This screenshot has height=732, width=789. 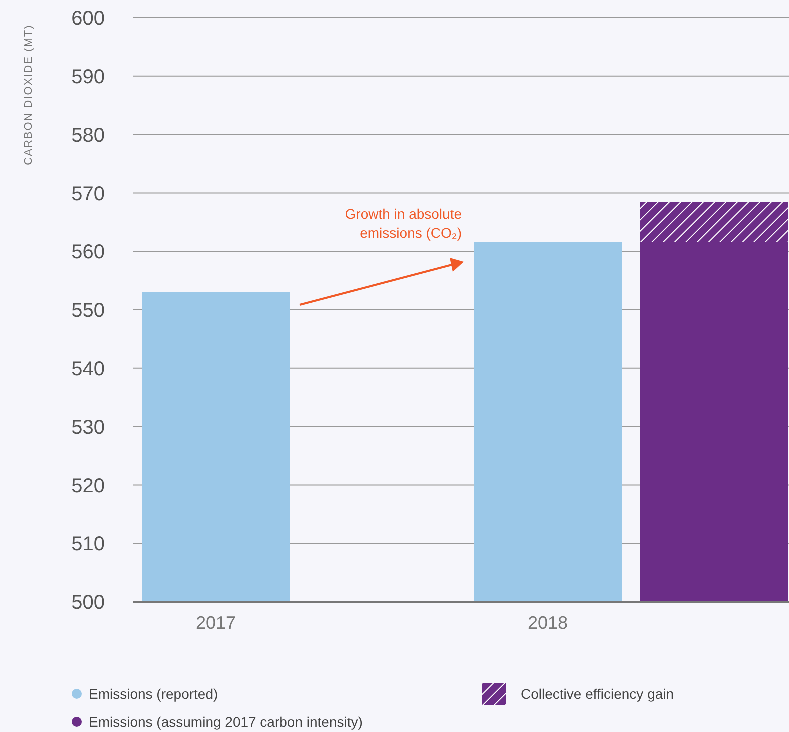 I want to click on y-axis-title: CARBON DIOXIDE (MT), so click(x=29, y=95).